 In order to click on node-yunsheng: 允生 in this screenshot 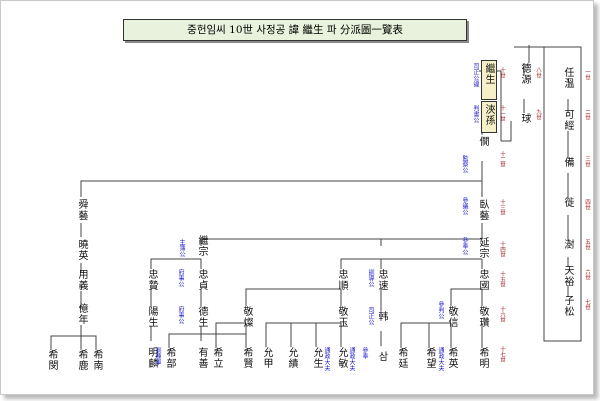, I will do `click(316, 358)`.